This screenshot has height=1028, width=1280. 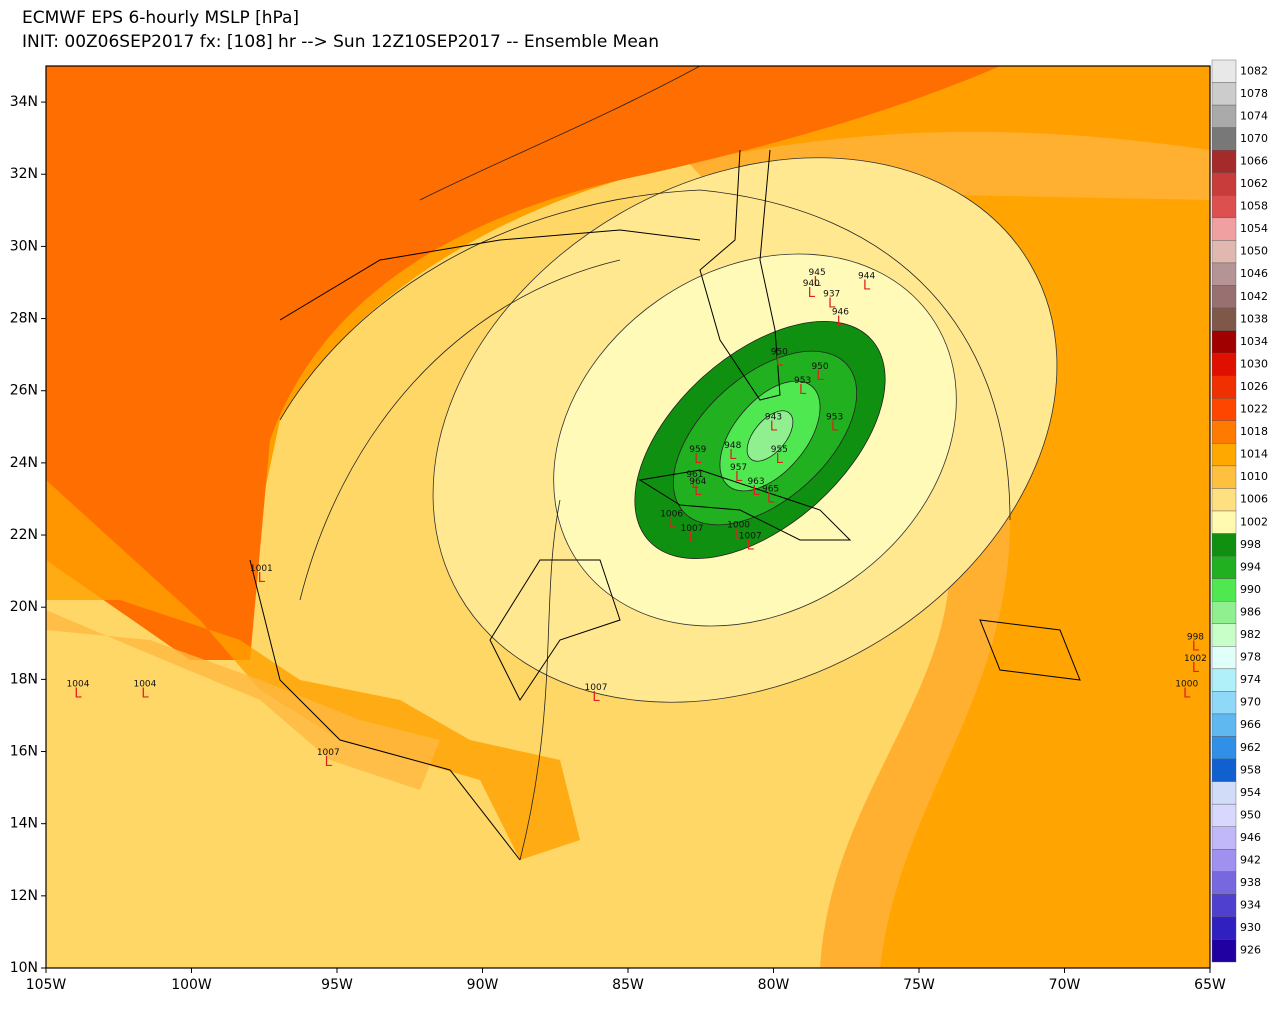 I want to click on colorbar-label: 1026, so click(x=1254, y=386).